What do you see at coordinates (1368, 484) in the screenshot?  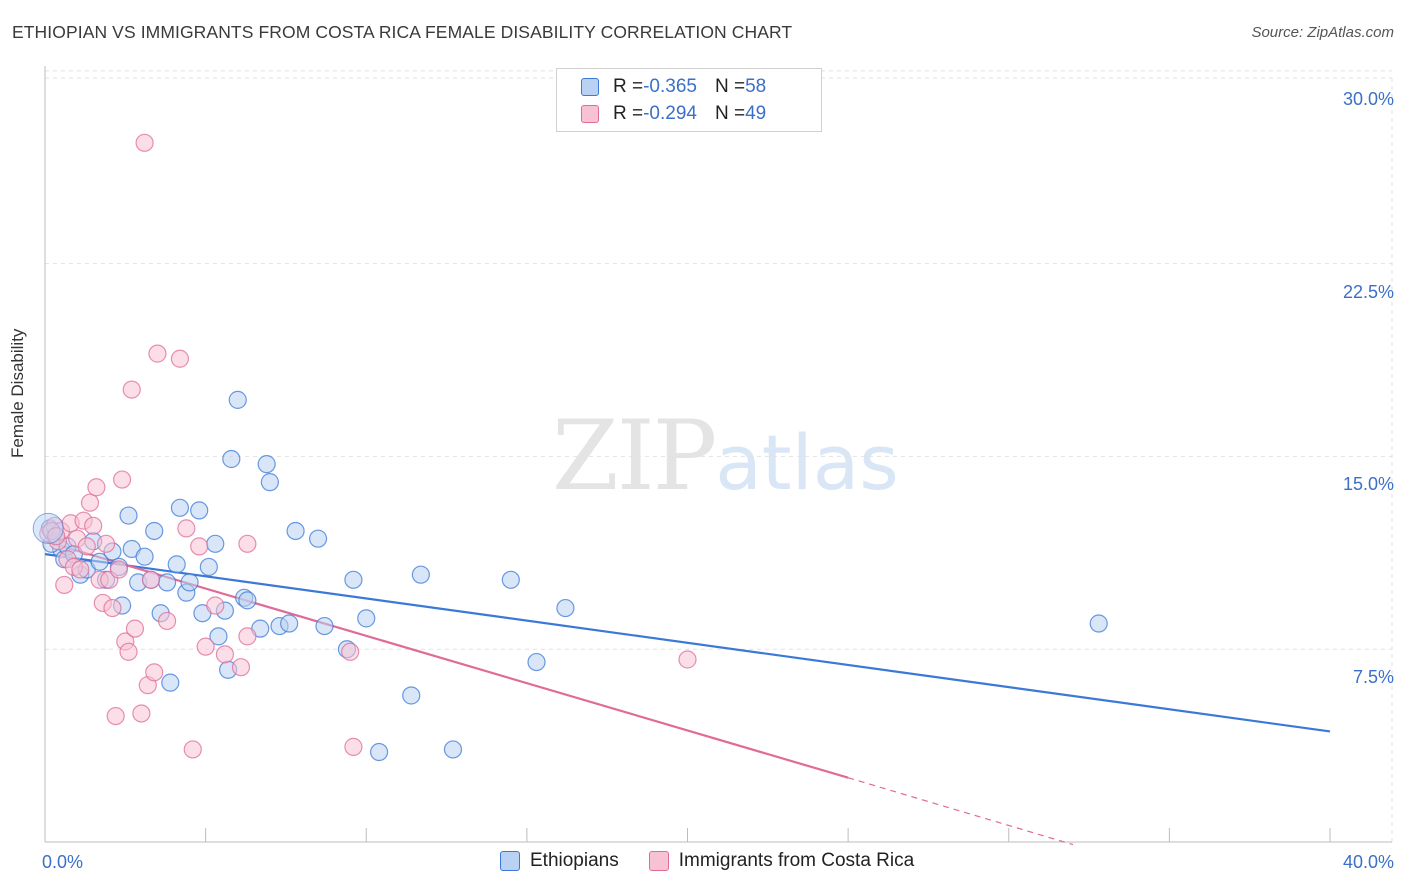 I see `y-tick-label: 15.0%` at bounding box center [1368, 484].